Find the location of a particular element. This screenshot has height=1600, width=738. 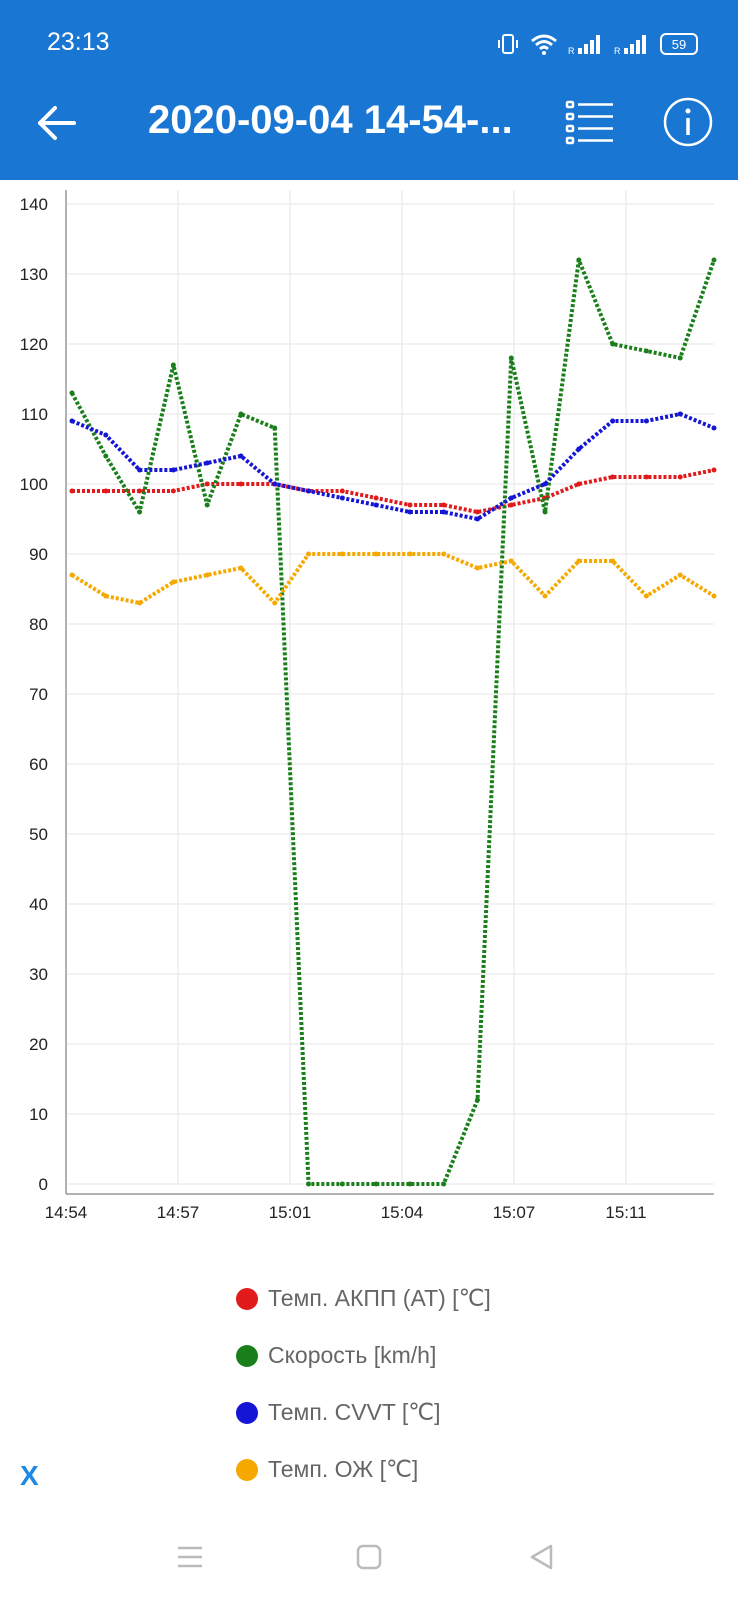

system-navigation-bar is located at coordinates (369, 1567).